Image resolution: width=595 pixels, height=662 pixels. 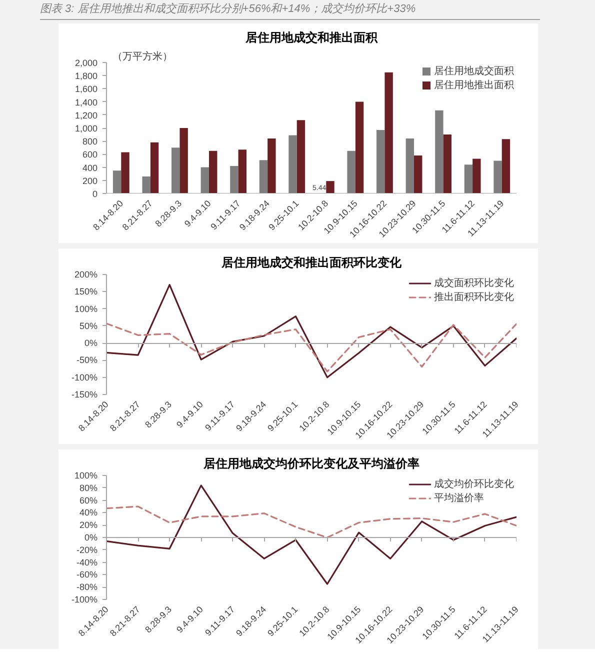 What do you see at coordinates (88, 487) in the screenshot?
I see `y-tick-label: 80%` at bounding box center [88, 487].